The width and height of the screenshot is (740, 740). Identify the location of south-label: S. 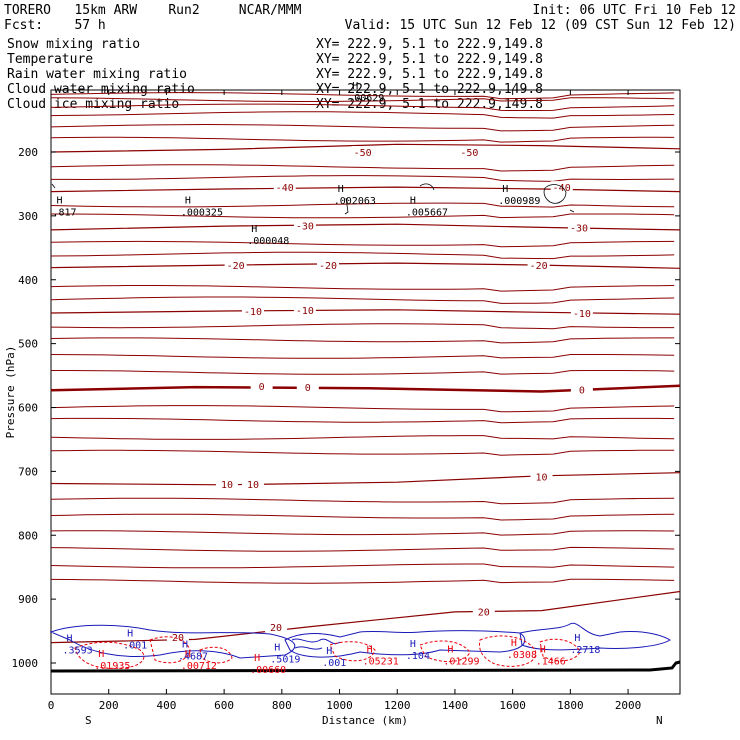
(88, 720).